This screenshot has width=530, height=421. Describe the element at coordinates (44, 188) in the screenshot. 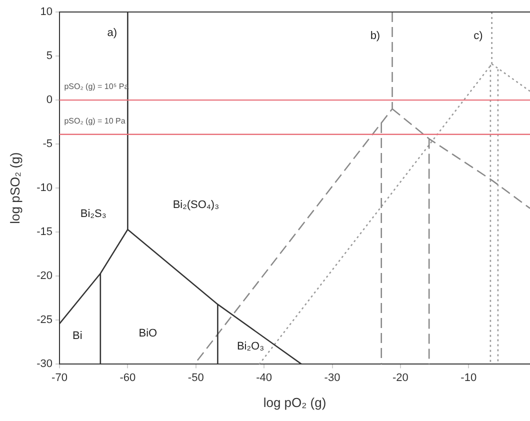

I see `y-tick-label: -10` at that location.